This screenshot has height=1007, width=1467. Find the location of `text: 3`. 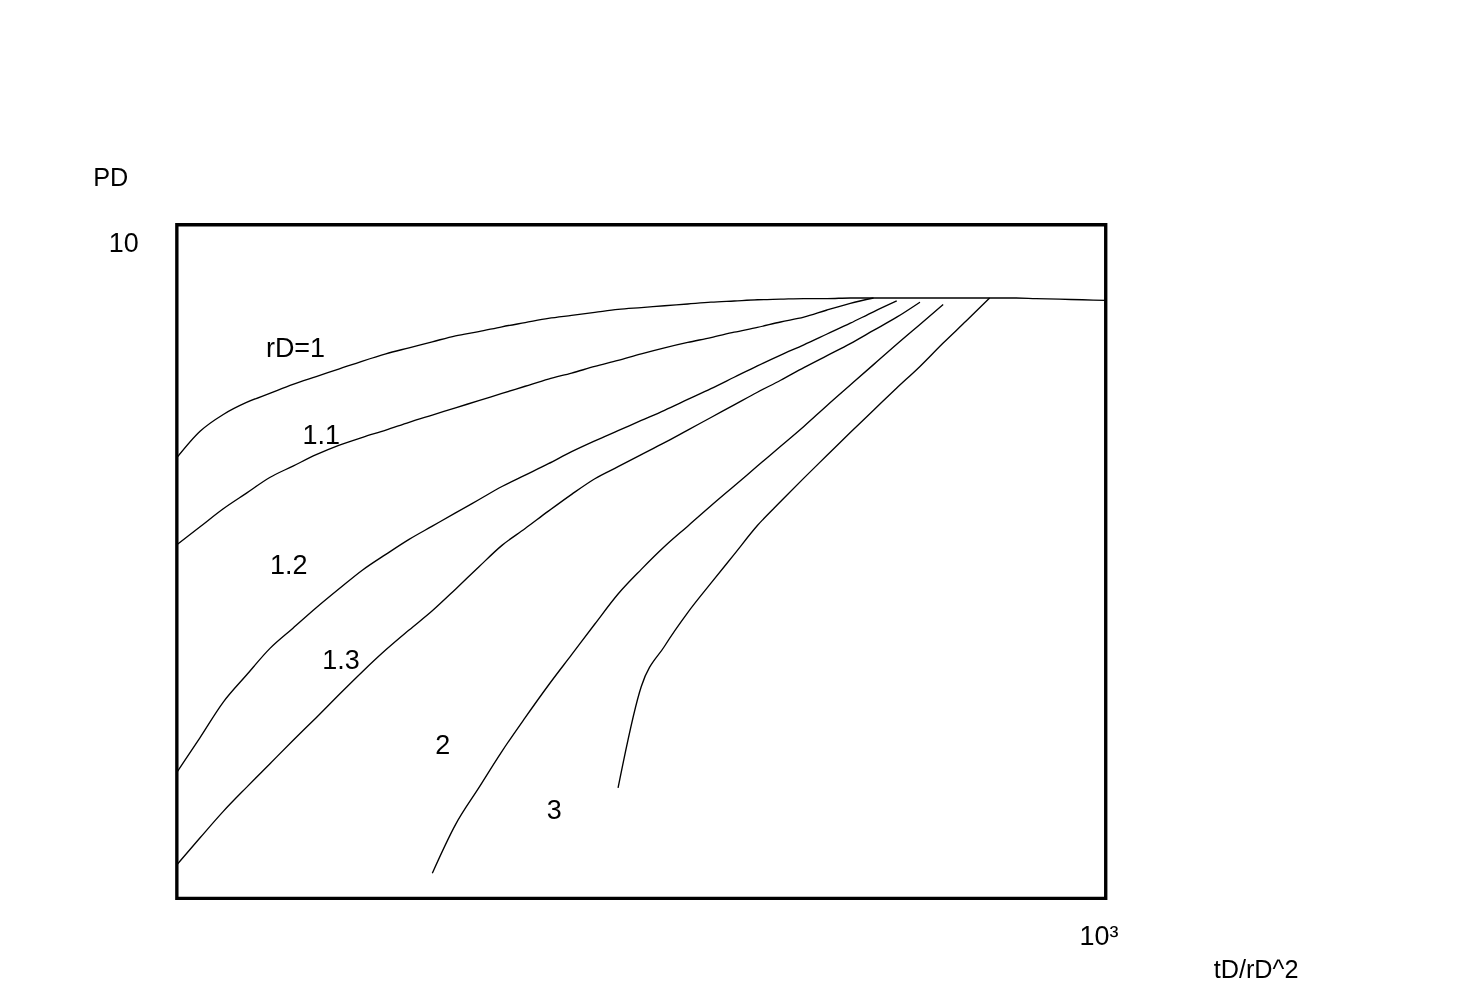

text: 3 is located at coordinates (554, 809).